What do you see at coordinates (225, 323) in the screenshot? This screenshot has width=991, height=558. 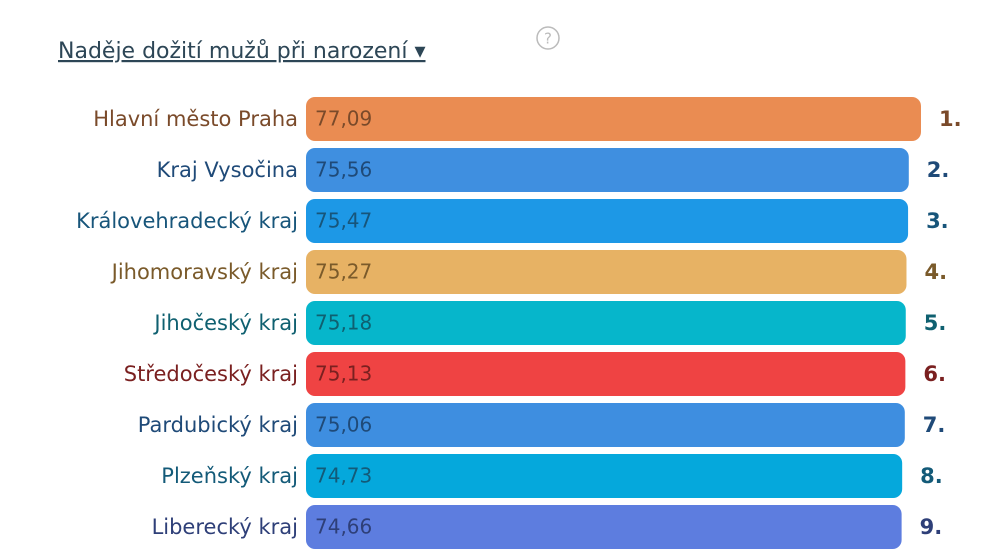 I see `category-label: Jihočeský kraj` at bounding box center [225, 323].